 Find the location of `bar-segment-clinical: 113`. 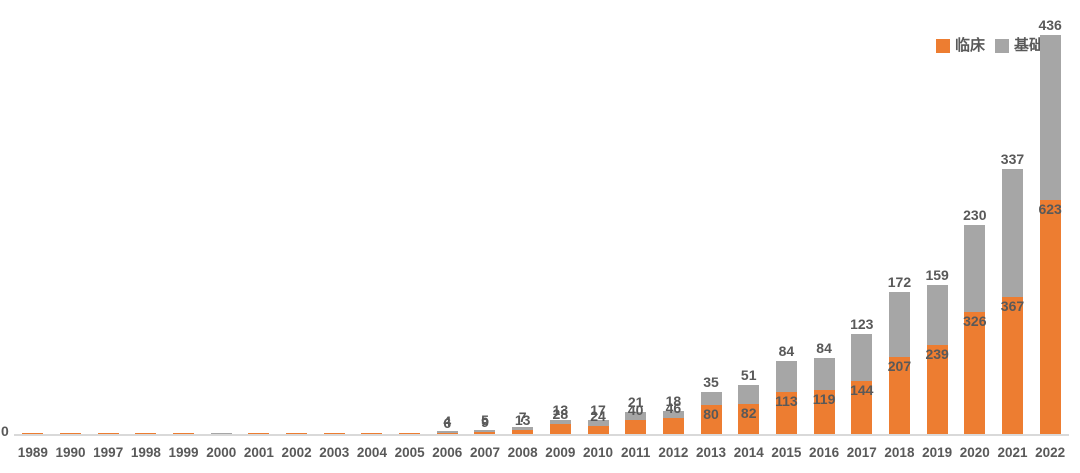

bar-segment-clinical: 113 is located at coordinates (786, 413).